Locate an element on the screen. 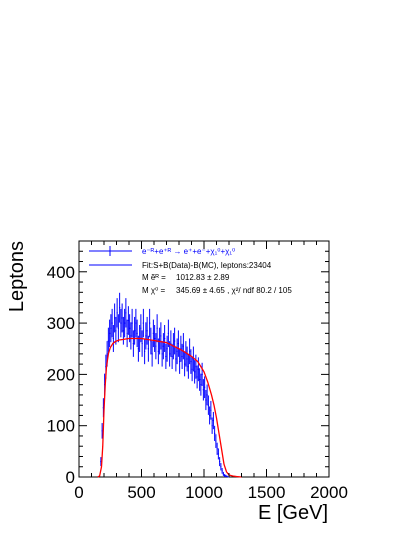 The image size is (415, 537). x-axis-title: E [GeV] is located at coordinates (293, 513).